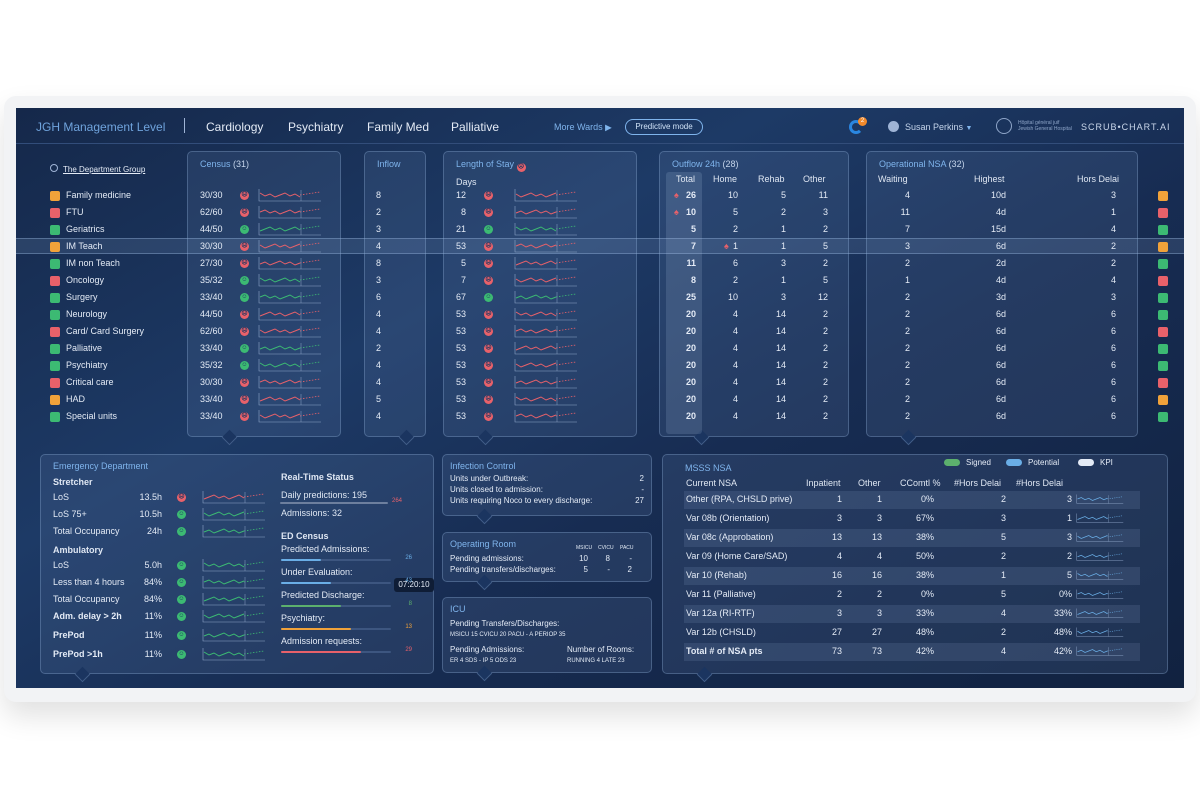 The image size is (1200, 800). What do you see at coordinates (956, 164) in the screenshot?
I see `nsa-count: (32)` at bounding box center [956, 164].